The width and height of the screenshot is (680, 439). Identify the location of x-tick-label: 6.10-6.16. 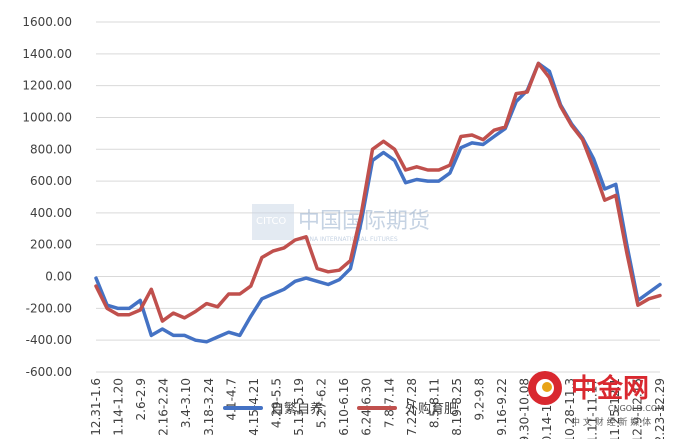
(344, 407).